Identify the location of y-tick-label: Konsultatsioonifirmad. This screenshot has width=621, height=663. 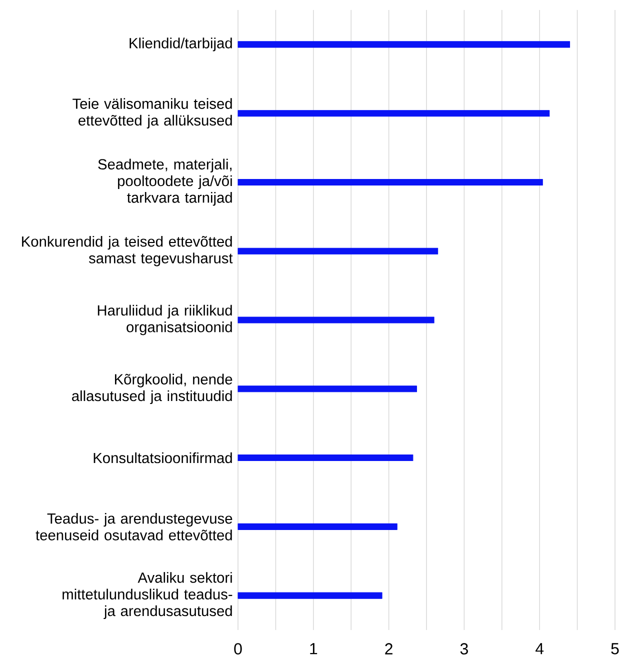
(163, 458).